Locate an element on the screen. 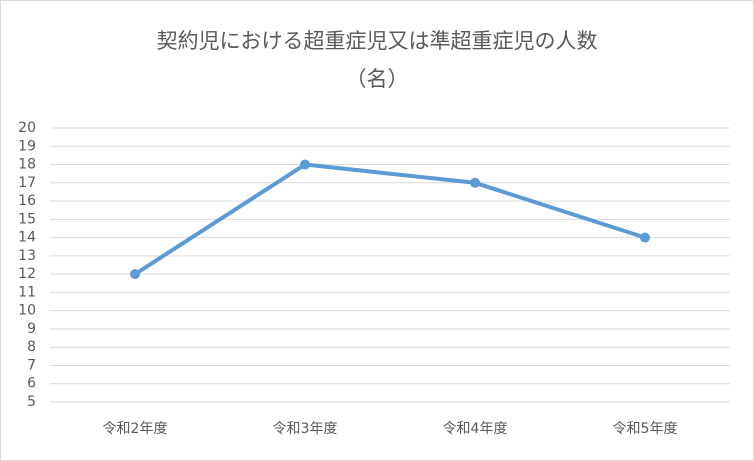  y-tick-label: 6 is located at coordinates (31, 384).